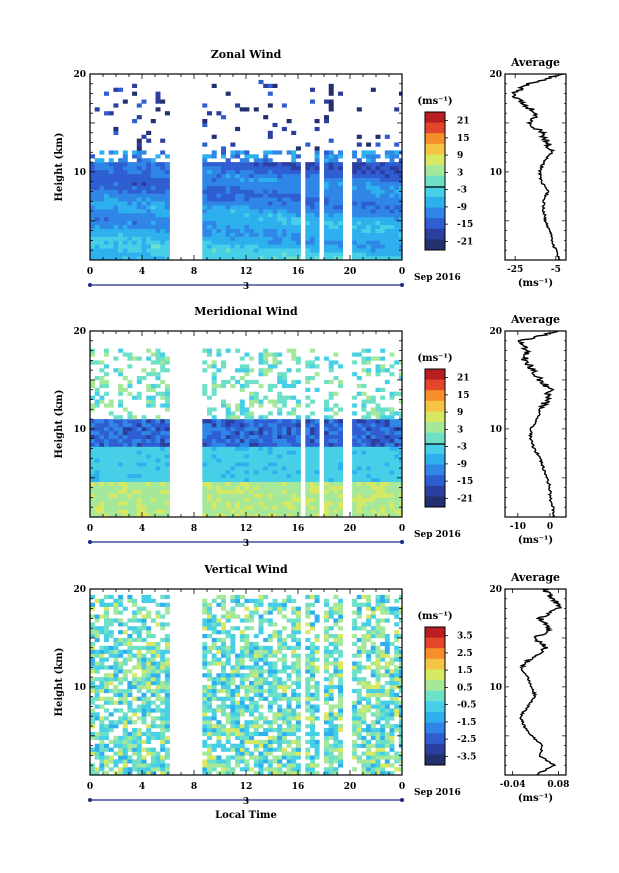 This screenshot has height=873, width=619. Describe the element at coordinates (535, 319) in the screenshot. I see `profile-title: Average` at that location.